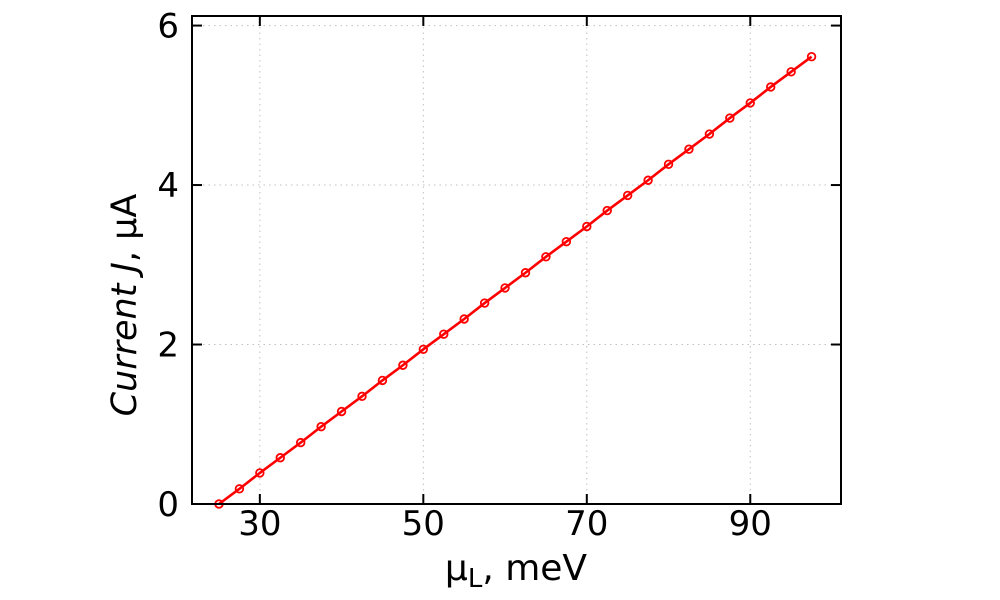 This screenshot has width=1000, height=600. Describe the element at coordinates (168, 27) in the screenshot. I see `y-tick-label: 6` at that location.